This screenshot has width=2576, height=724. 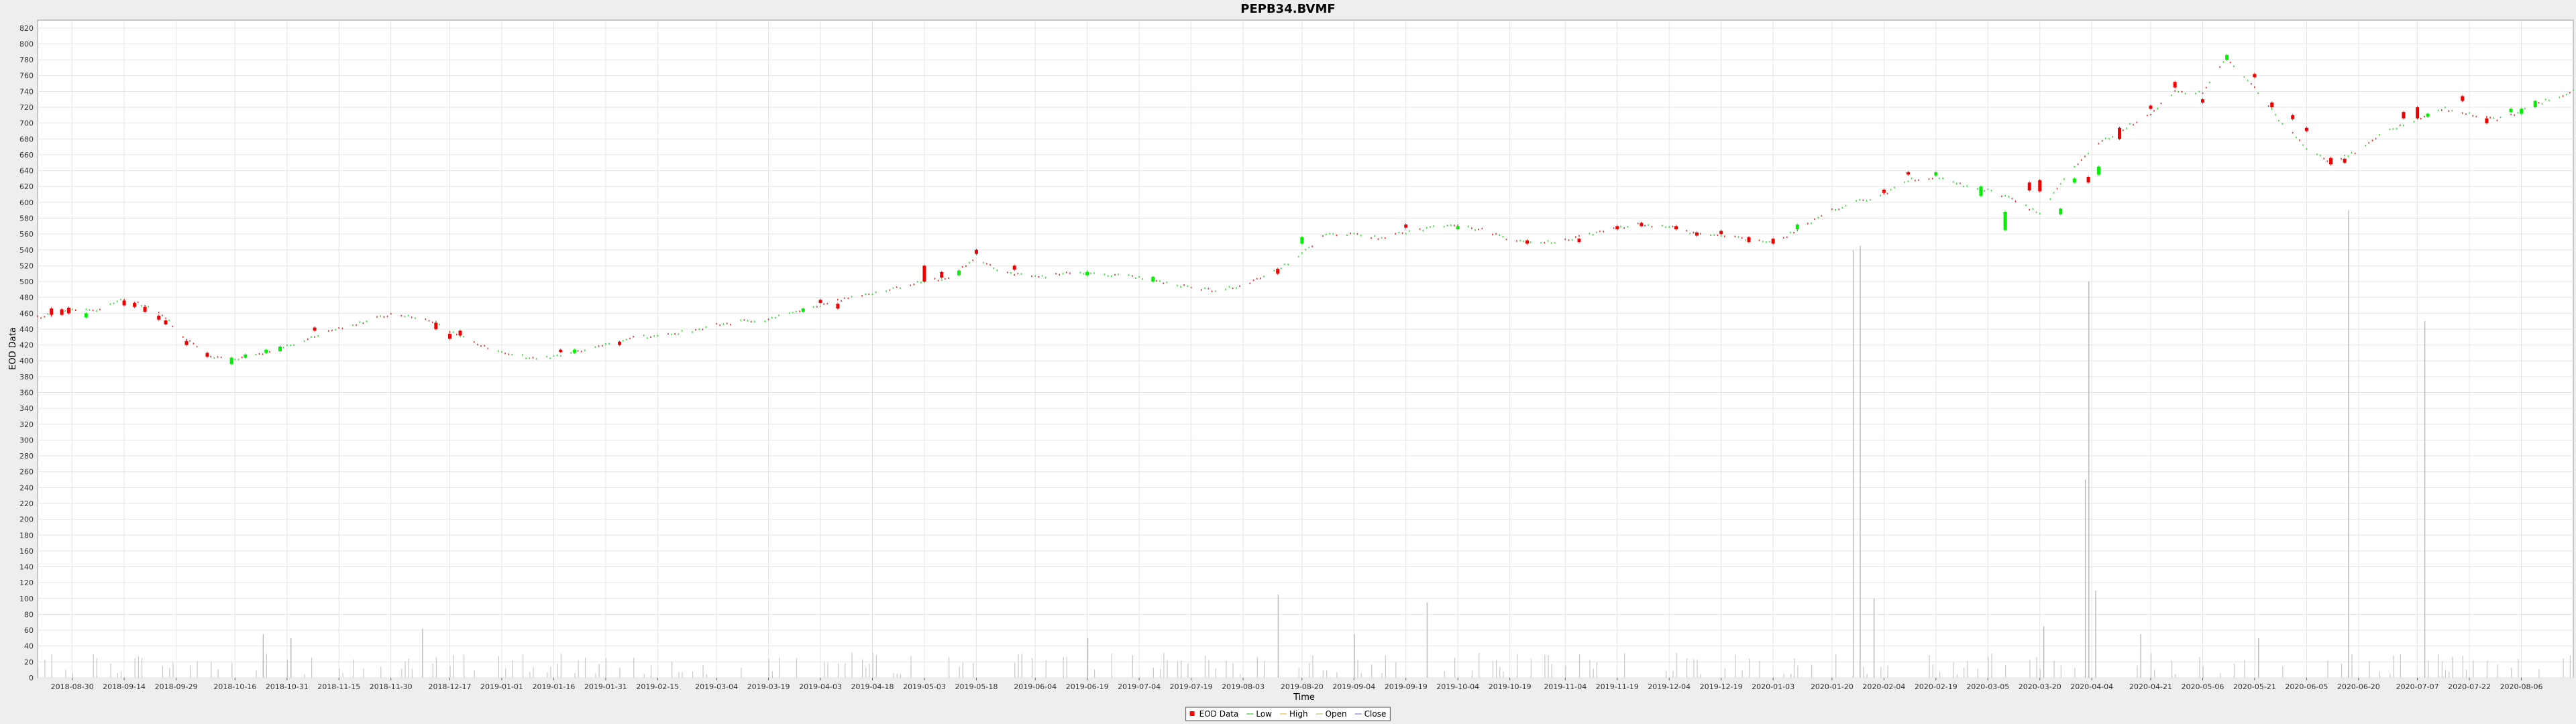 What do you see at coordinates (26, 265) in the screenshot?
I see `y-tick-label: 520` at bounding box center [26, 265].